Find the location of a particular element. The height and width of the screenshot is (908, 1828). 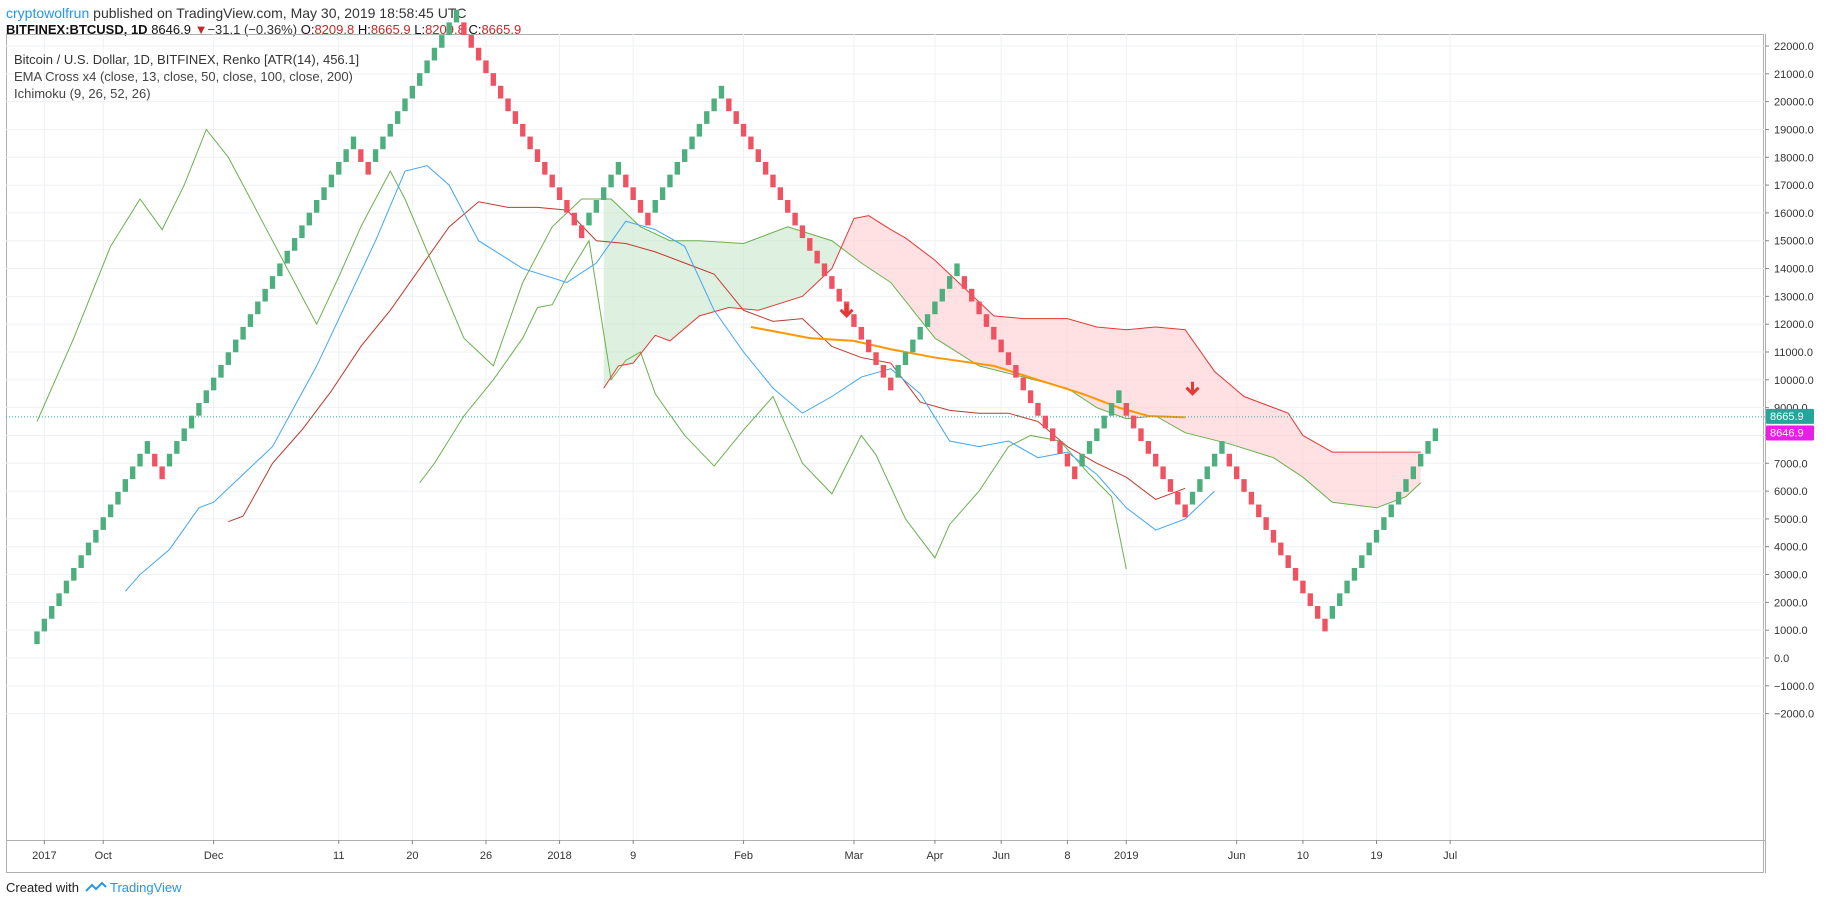

last-close-tag-text: 8665.9 is located at coordinates (1787, 417).